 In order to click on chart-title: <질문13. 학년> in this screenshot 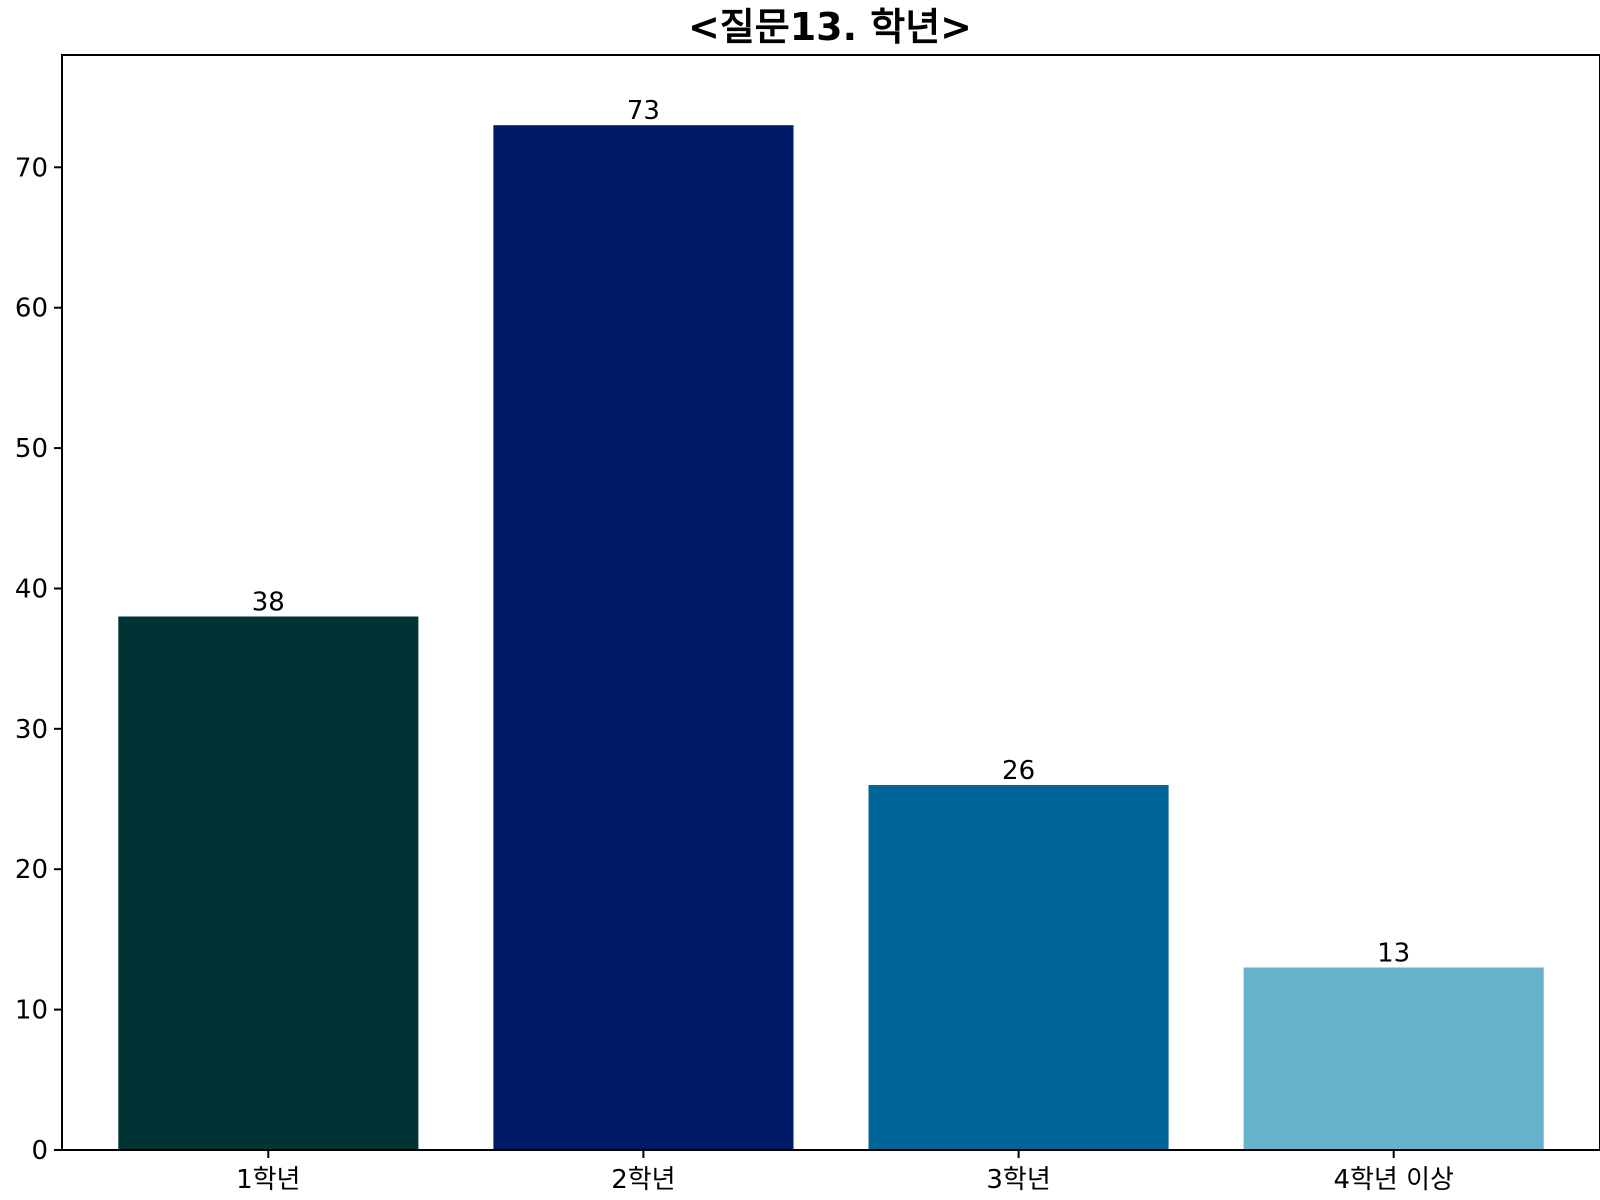, I will do `click(830, 27)`.